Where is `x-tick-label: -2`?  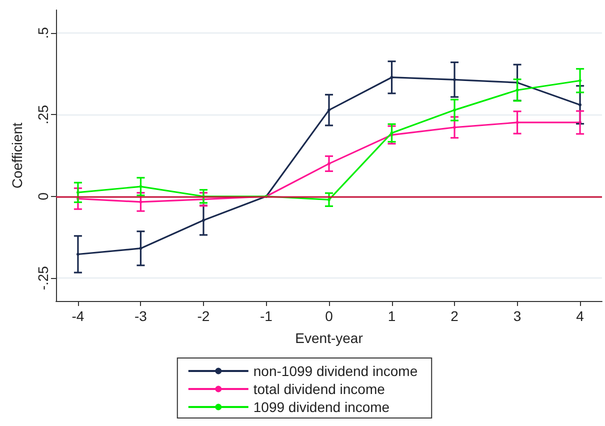 x-tick-label: -2 is located at coordinates (203, 316).